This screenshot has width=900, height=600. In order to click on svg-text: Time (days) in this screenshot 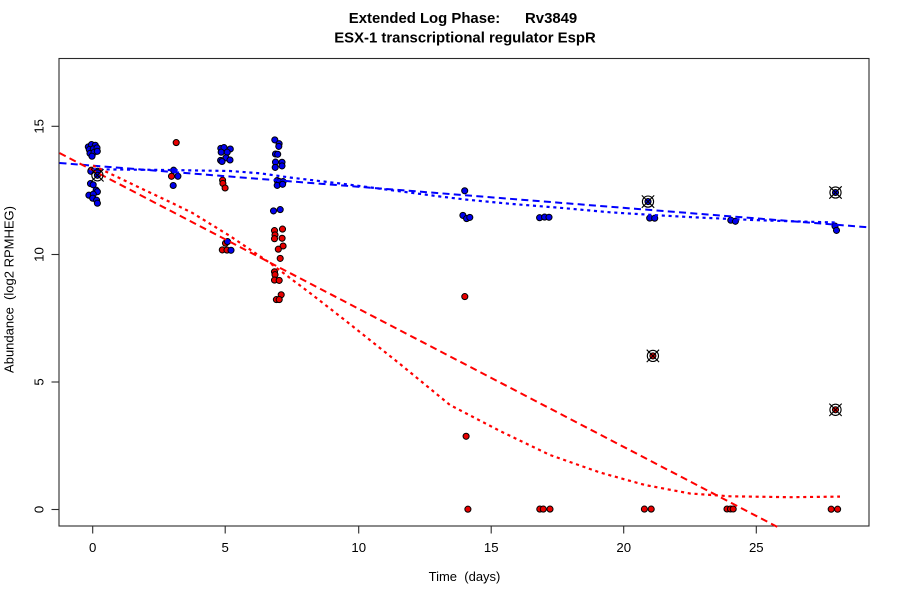, I will do `click(465, 576)`.